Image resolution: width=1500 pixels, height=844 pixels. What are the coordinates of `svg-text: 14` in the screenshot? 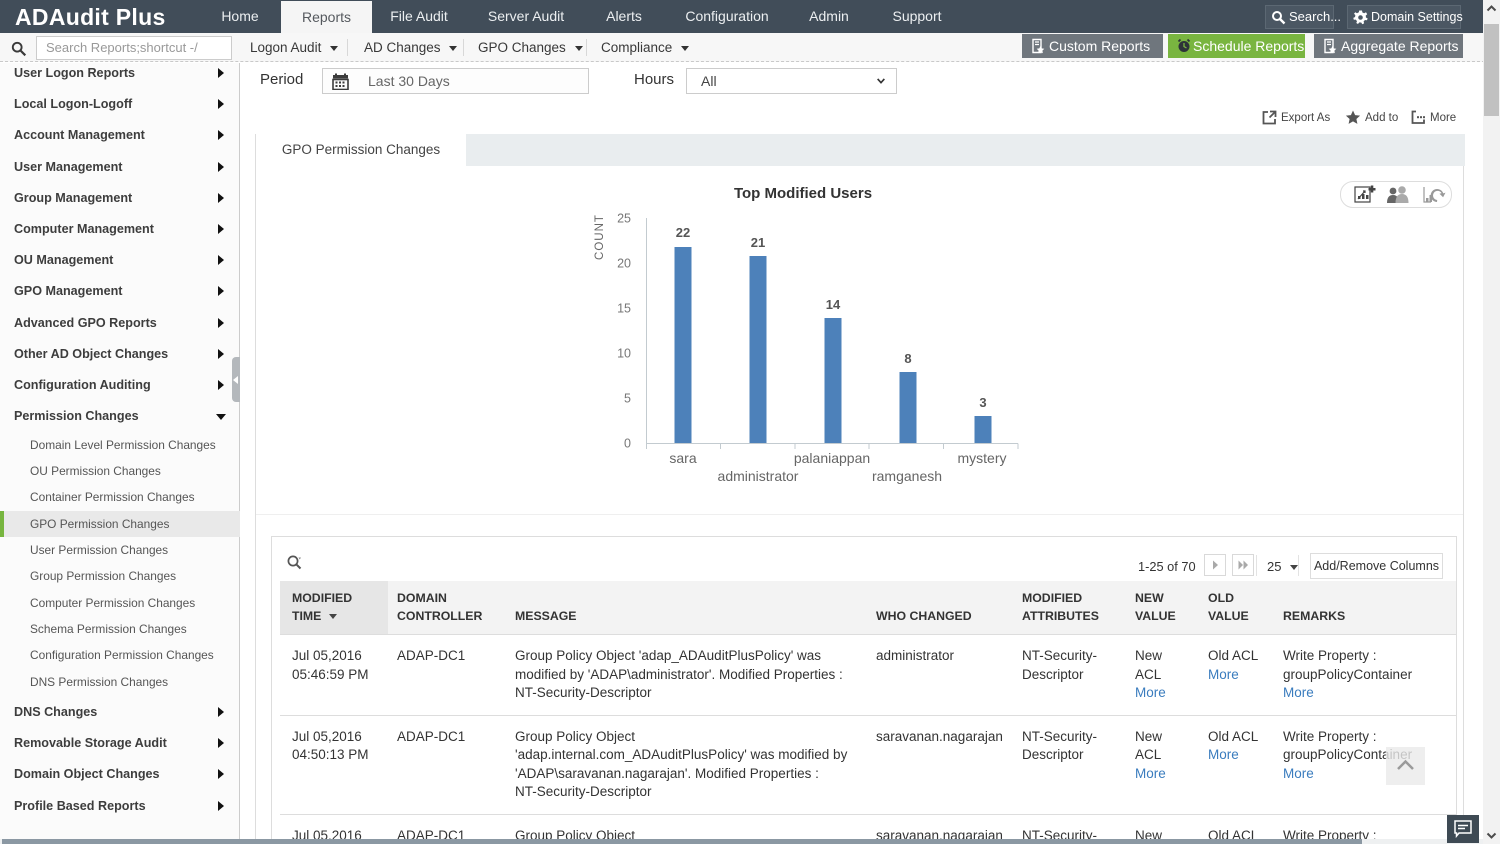 It's located at (833, 304).